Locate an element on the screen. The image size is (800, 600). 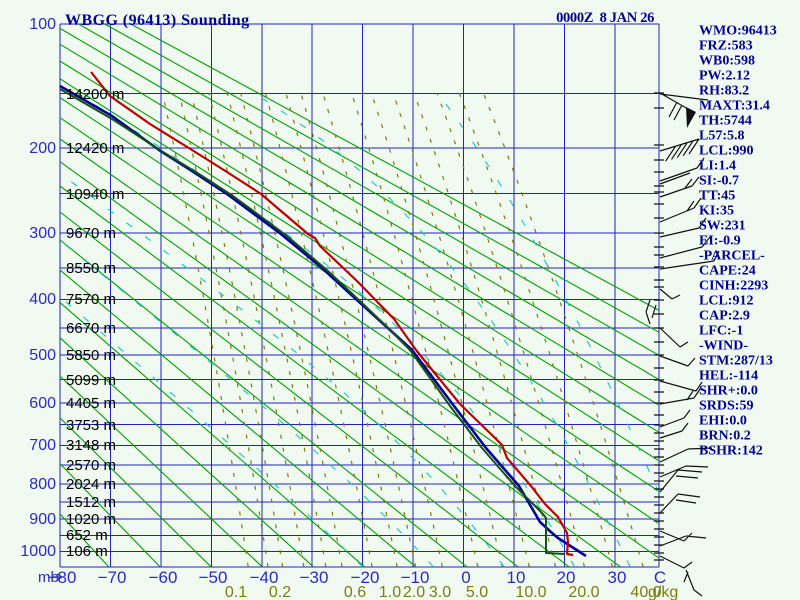
svg-text: 1000 is located at coordinates (38, 551).